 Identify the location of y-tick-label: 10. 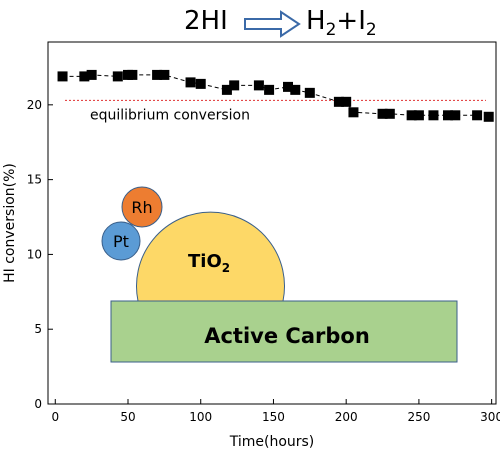
(34, 254).